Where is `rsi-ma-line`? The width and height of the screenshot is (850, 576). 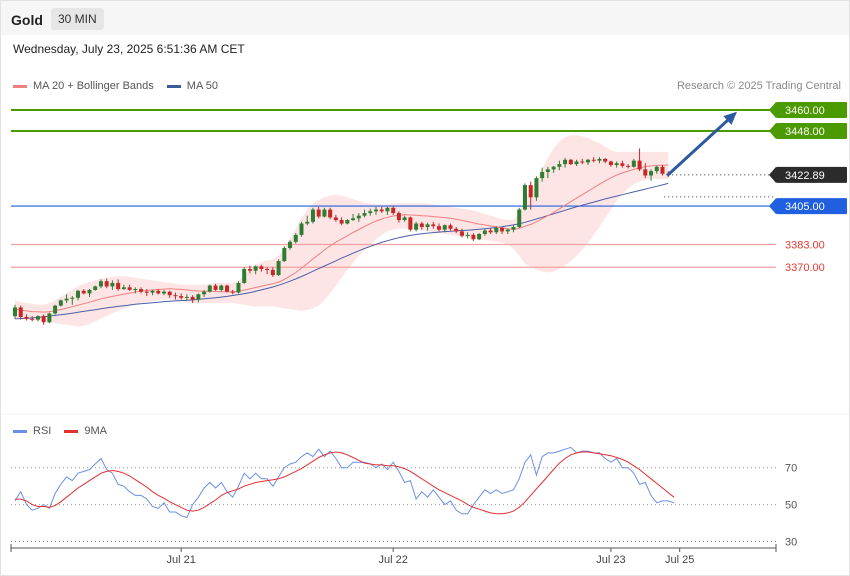 rsi-ma-line is located at coordinates (345, 483).